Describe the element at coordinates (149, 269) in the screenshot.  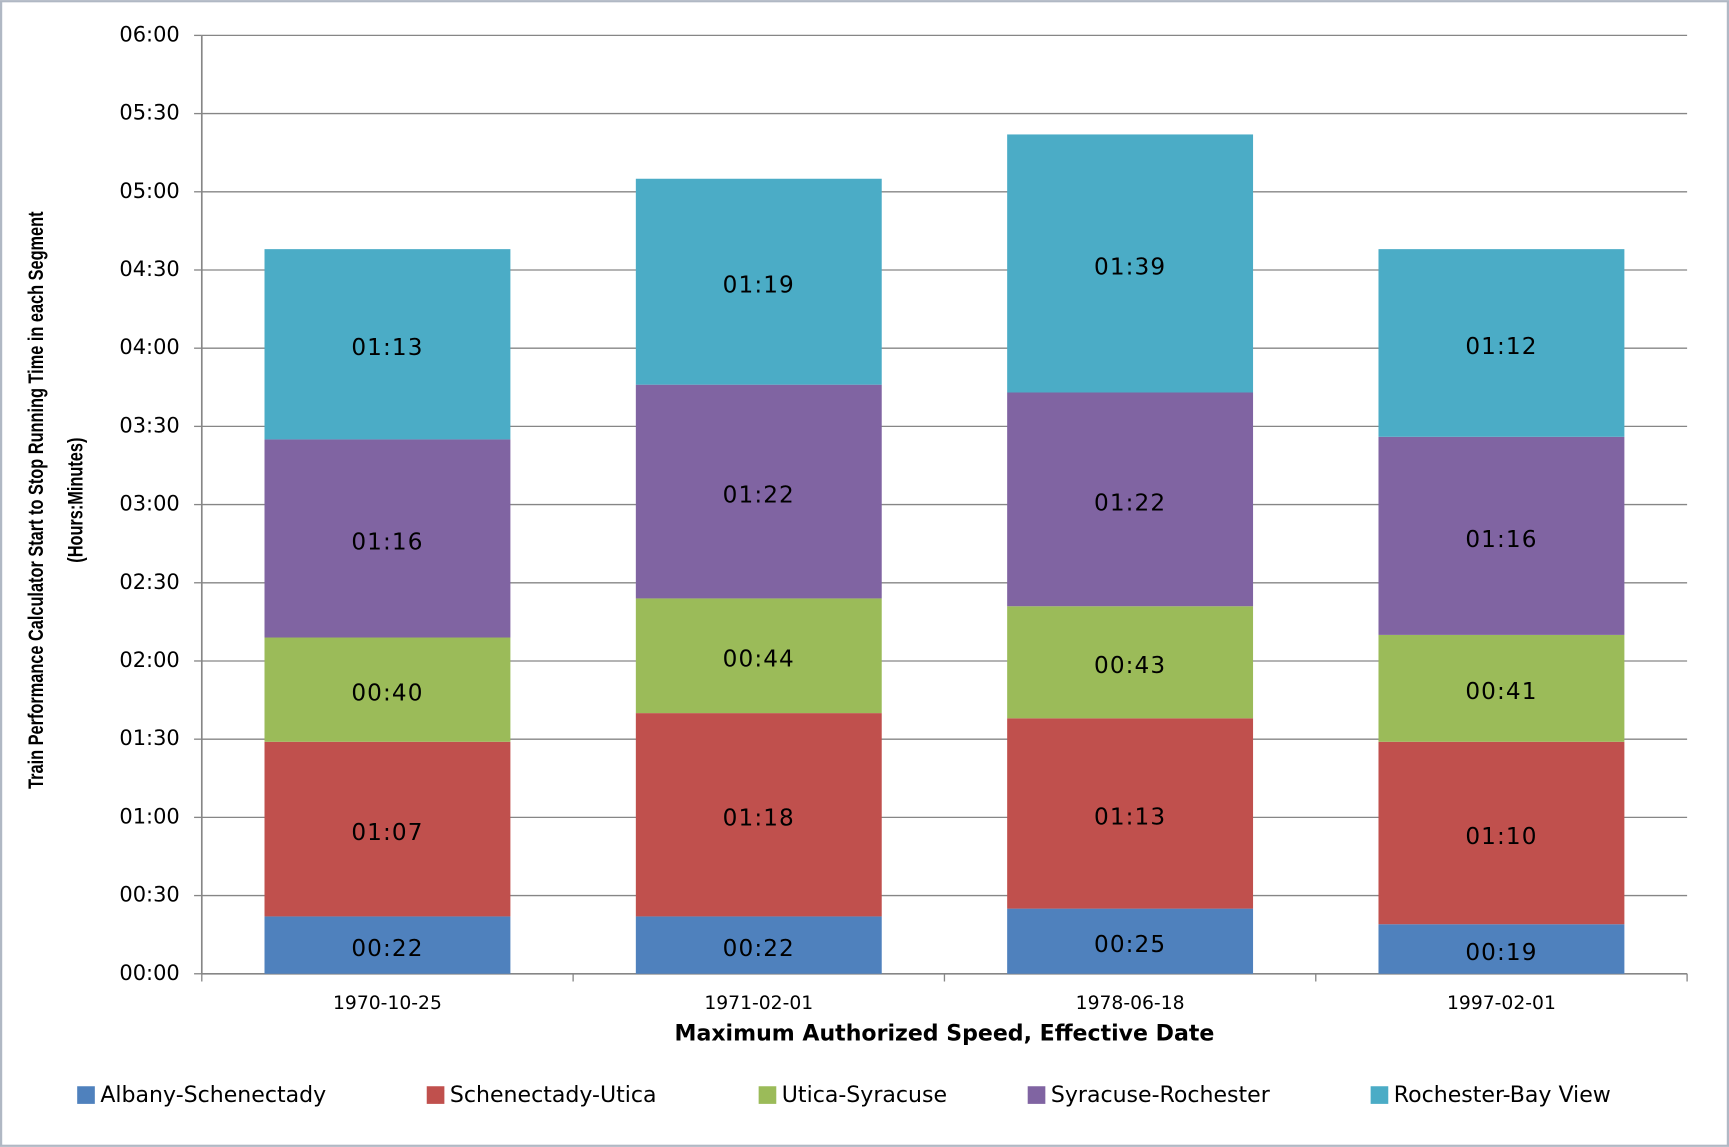
I see `y-tick-label: 04:30` at that location.